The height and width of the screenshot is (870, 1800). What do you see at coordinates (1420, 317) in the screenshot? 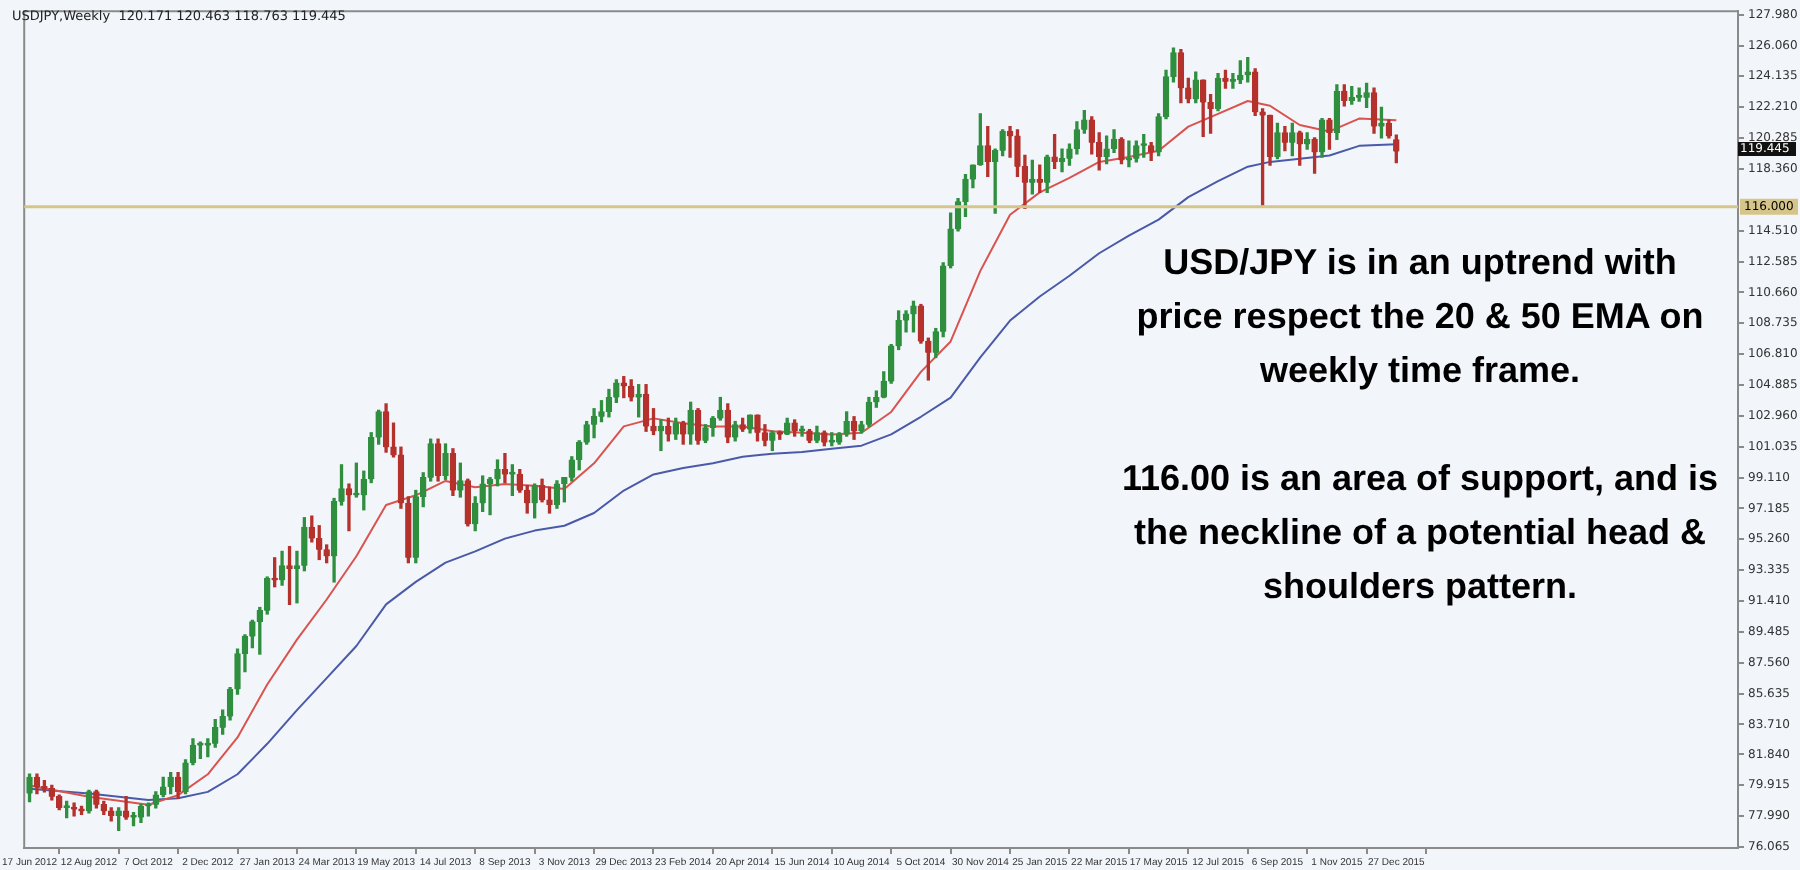
I see `annotation: USD/JPY is in an uptrend with price respect the 20 & 50 EMA on weekly time frame.` at bounding box center [1420, 317].